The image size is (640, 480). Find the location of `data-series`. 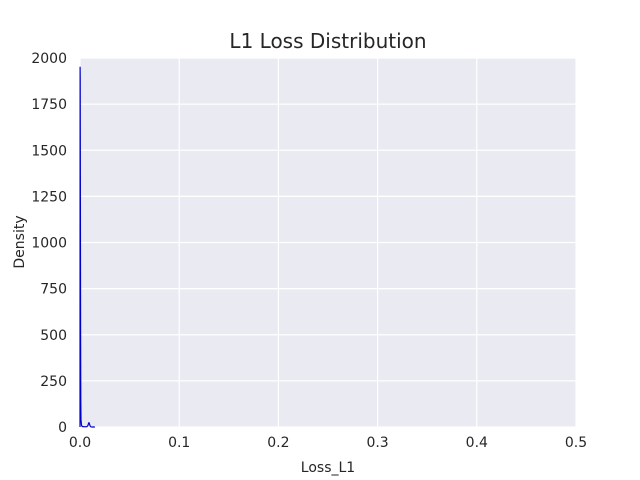

data-series is located at coordinates (87, 247).